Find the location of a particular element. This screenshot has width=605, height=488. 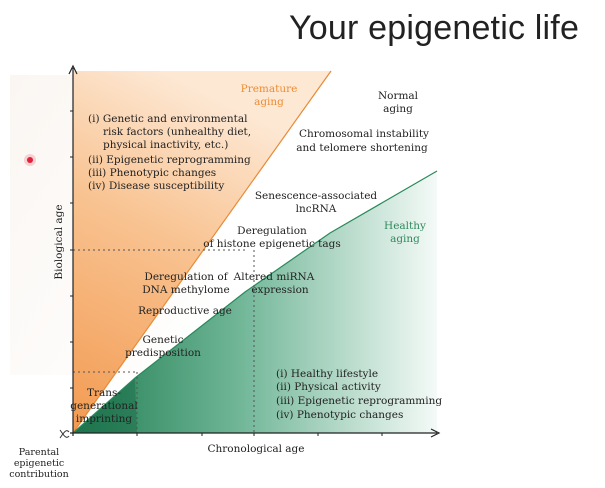

lncrna-label: Senescence-associated lncRNA is located at coordinates (316, 202).